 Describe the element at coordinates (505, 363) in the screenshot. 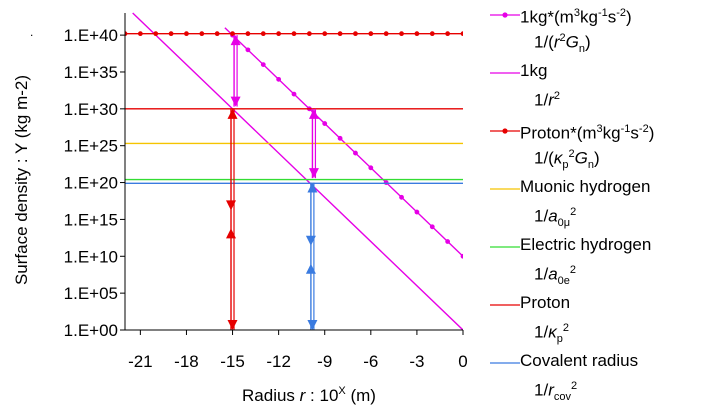

I see `legend-swatch-covalent` at that location.